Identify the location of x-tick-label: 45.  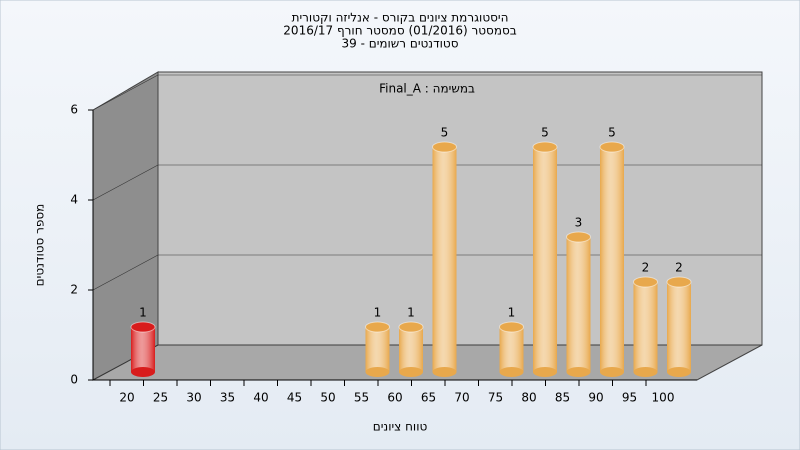
(294, 398).